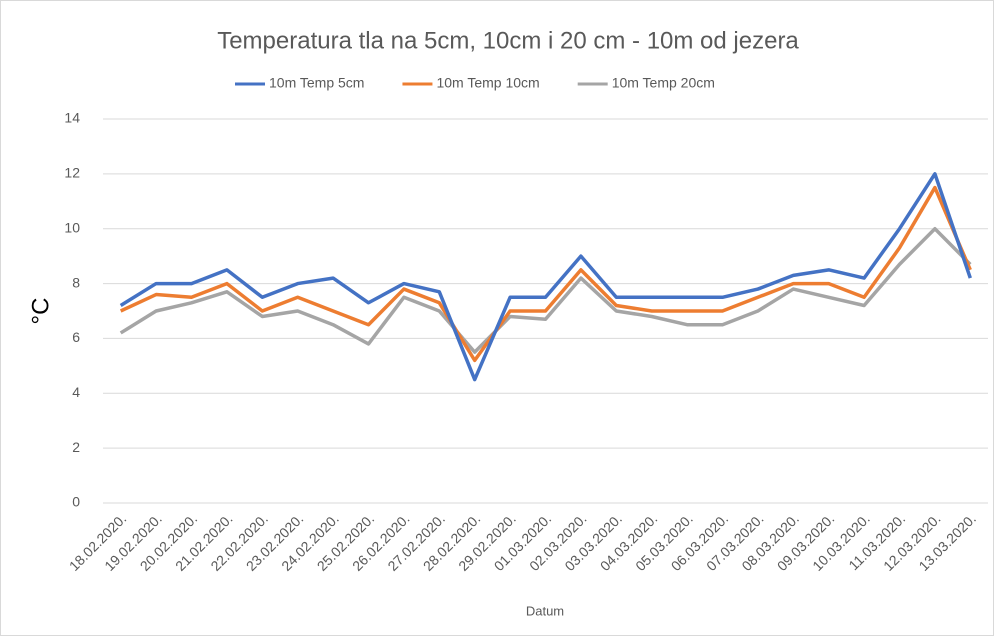 The image size is (994, 641). Describe the element at coordinates (40, 311) in the screenshot. I see `y-axis-label: °C` at that location.